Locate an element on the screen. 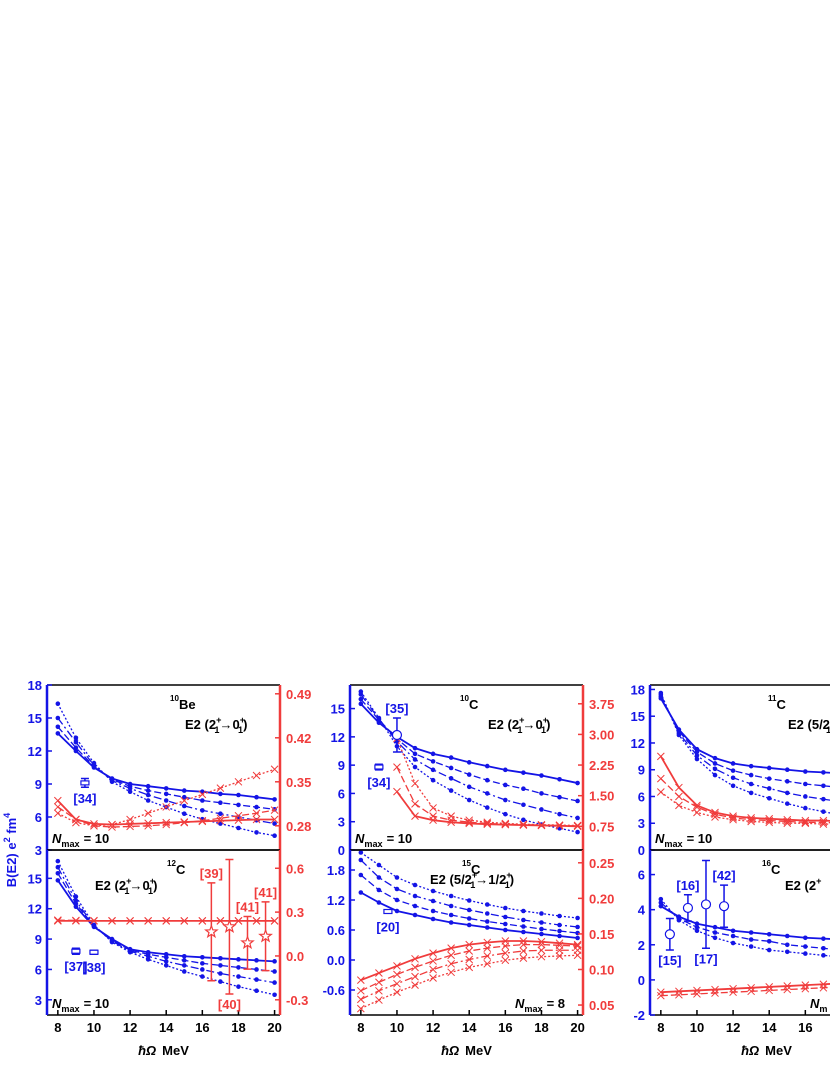 The height and width of the screenshot is (1075, 830). text-part: → is located at coordinates (225, 724).